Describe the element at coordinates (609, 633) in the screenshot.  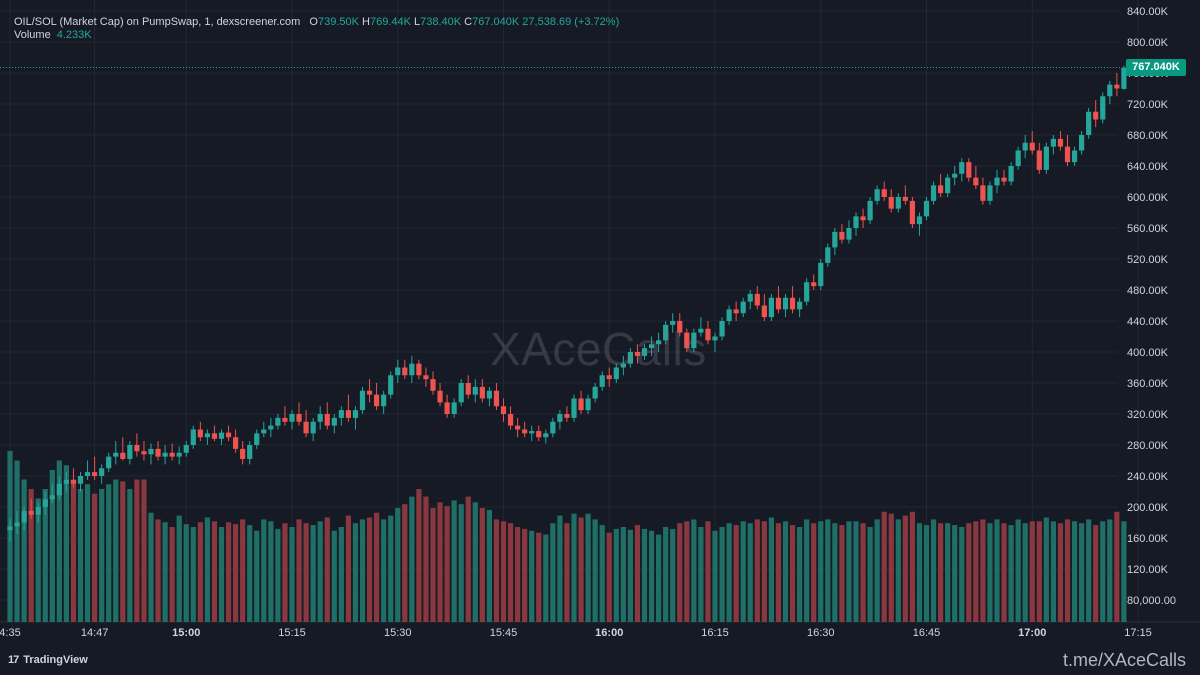
I see `time-tick-label: 16:00` at that location.